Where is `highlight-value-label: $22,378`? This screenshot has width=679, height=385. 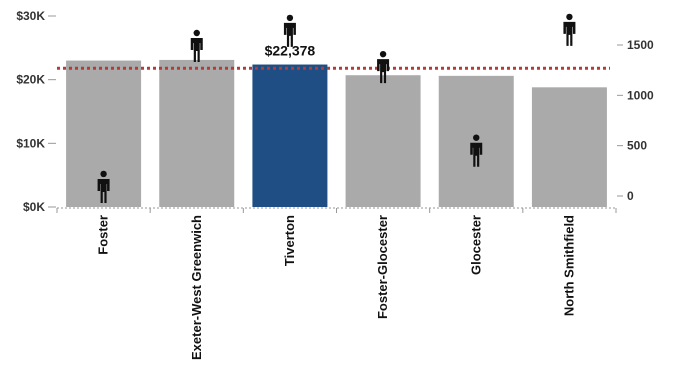 highlight-value-label: $22,378 is located at coordinates (290, 51).